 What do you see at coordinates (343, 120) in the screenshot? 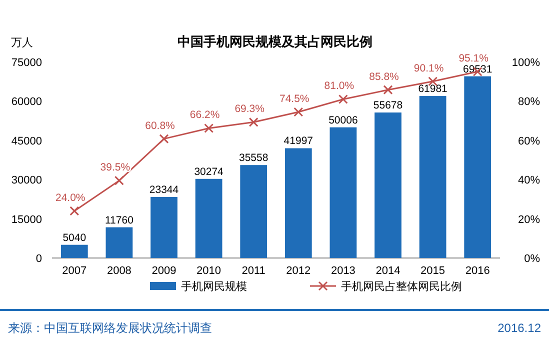
I see `data-label: 50006` at bounding box center [343, 120].